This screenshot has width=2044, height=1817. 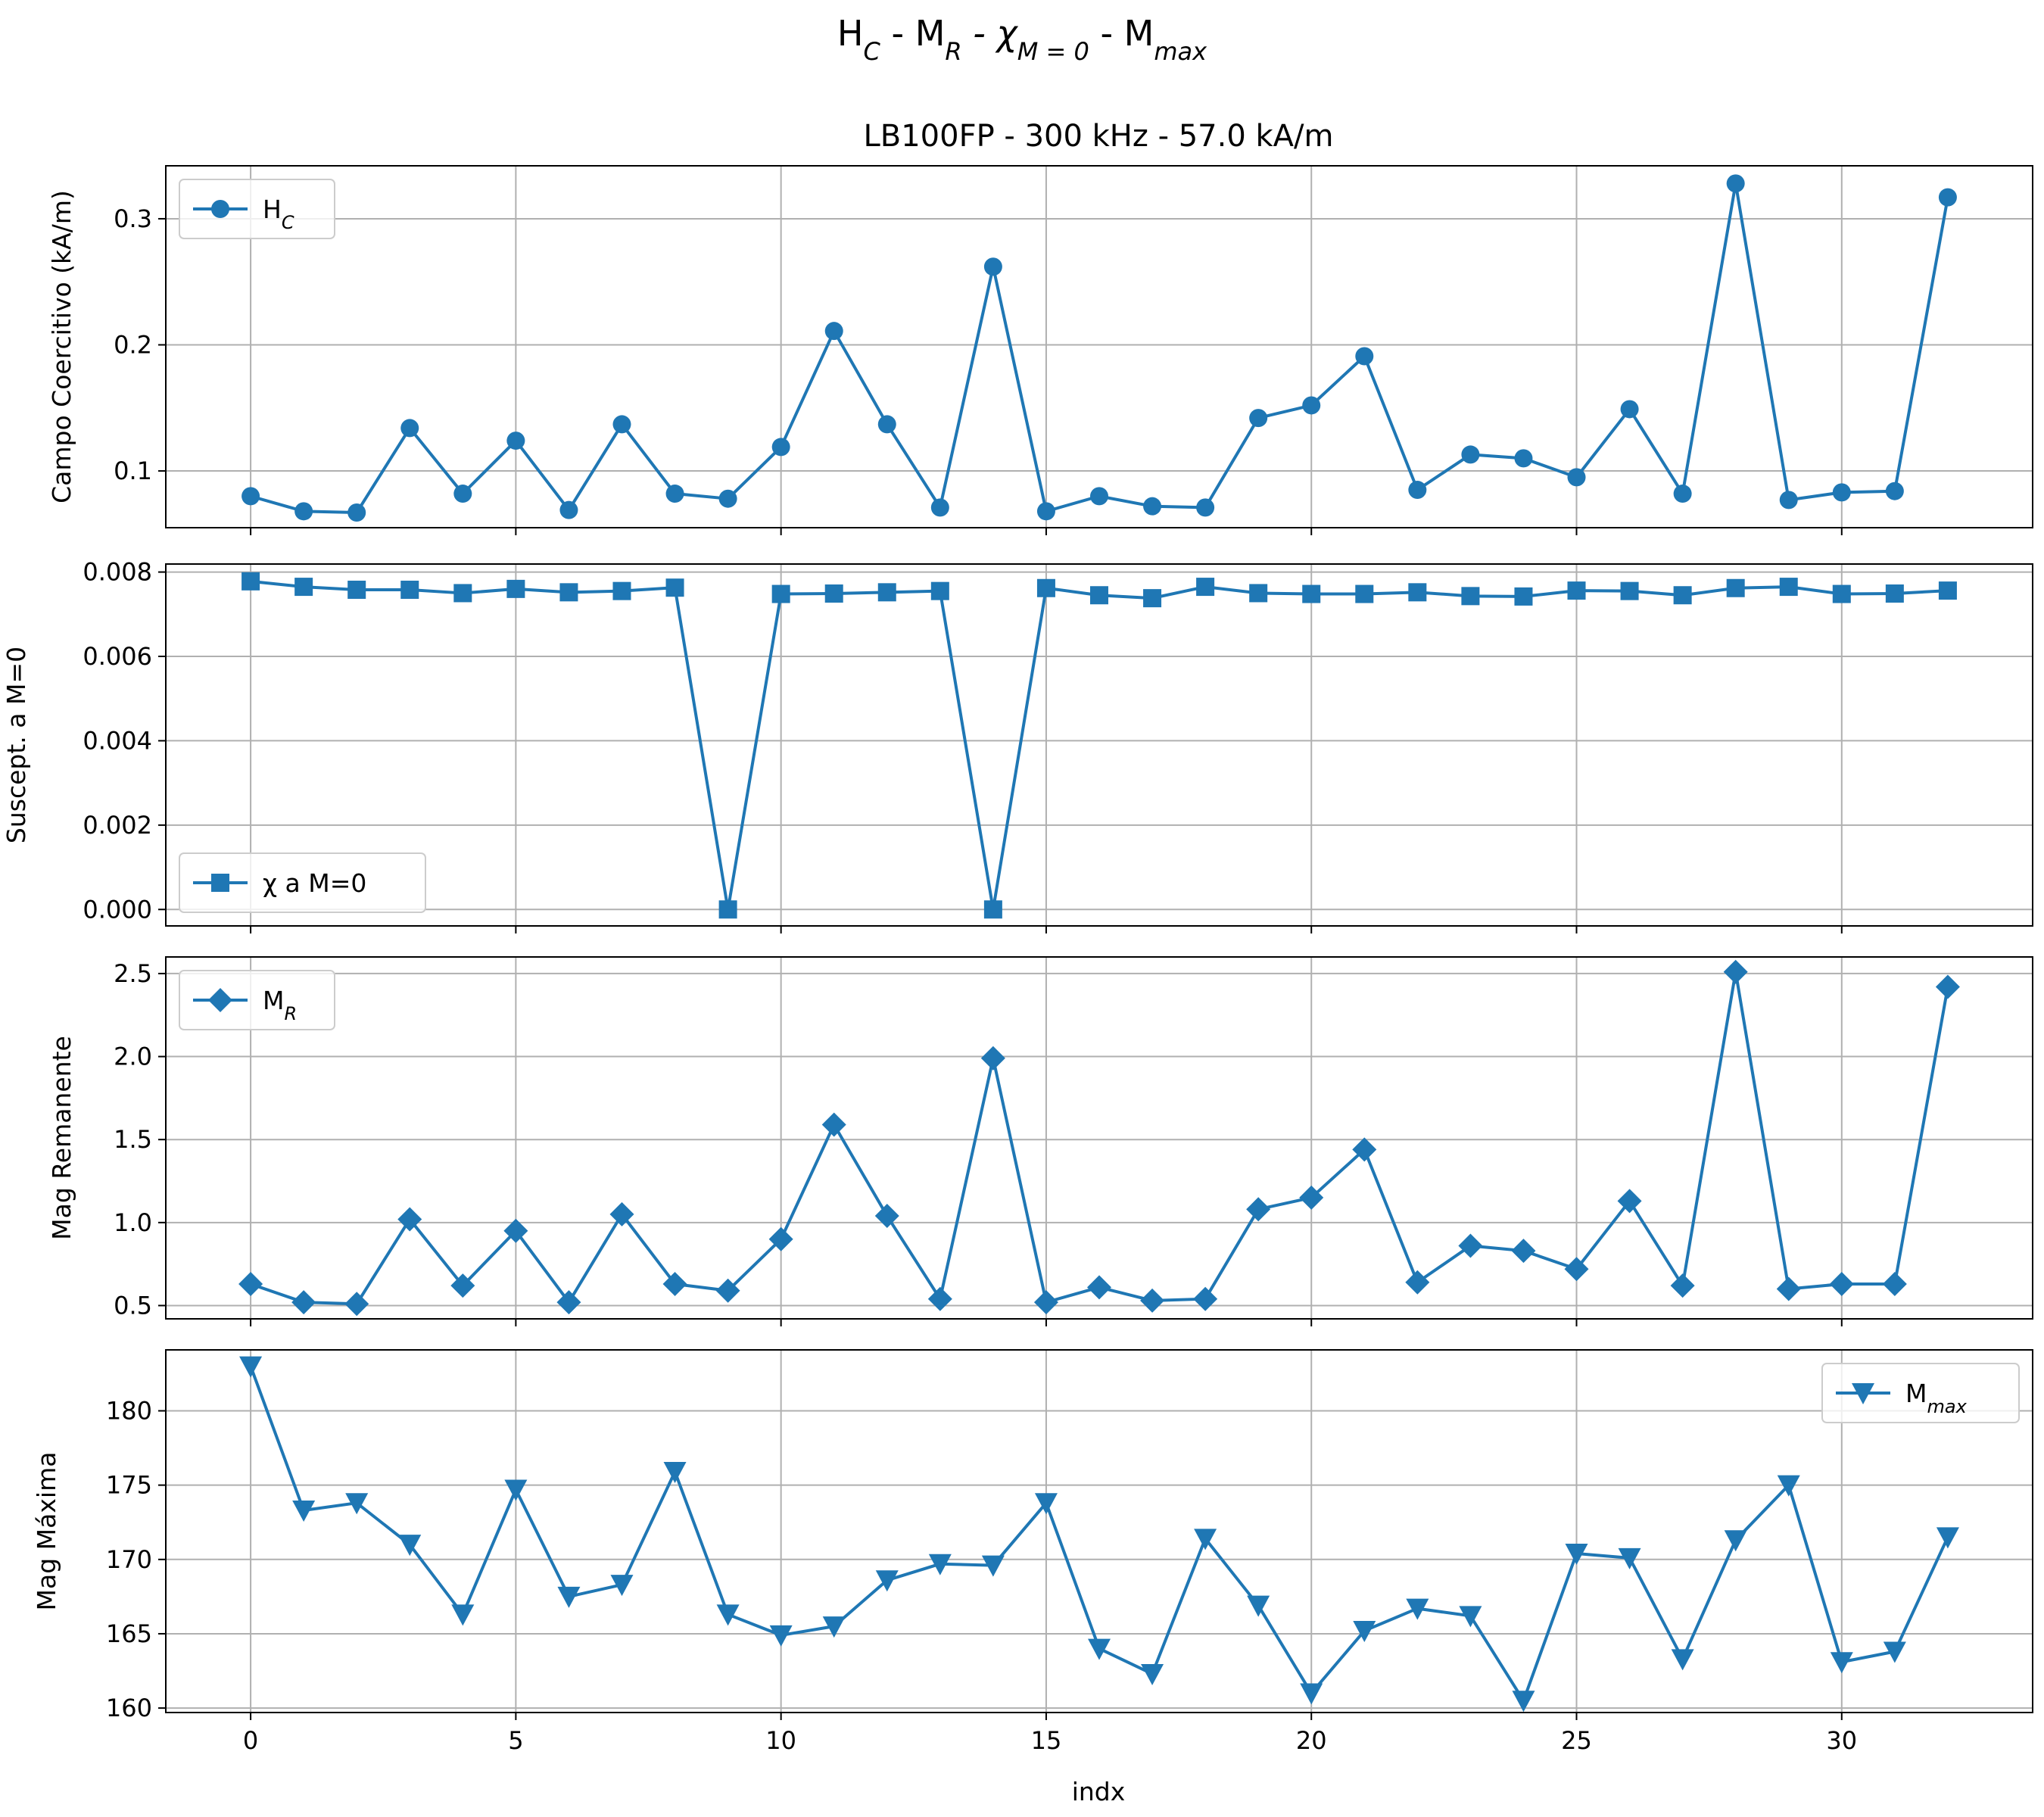 I want to click on x-tick-label: 15, so click(x=1046, y=1740).